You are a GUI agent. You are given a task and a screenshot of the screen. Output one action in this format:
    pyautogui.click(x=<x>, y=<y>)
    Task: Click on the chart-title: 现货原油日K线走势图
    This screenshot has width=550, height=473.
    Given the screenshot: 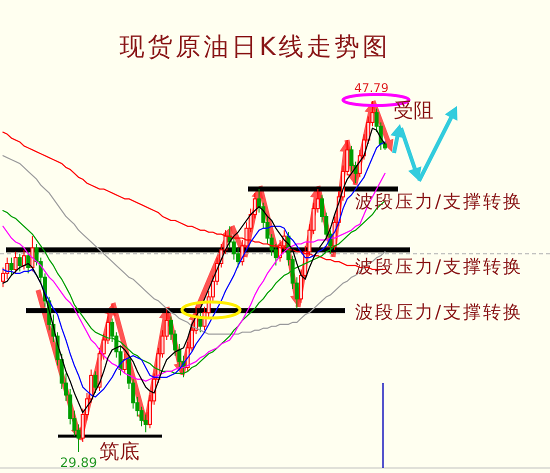 What is the action you would take?
    pyautogui.click(x=255, y=46)
    